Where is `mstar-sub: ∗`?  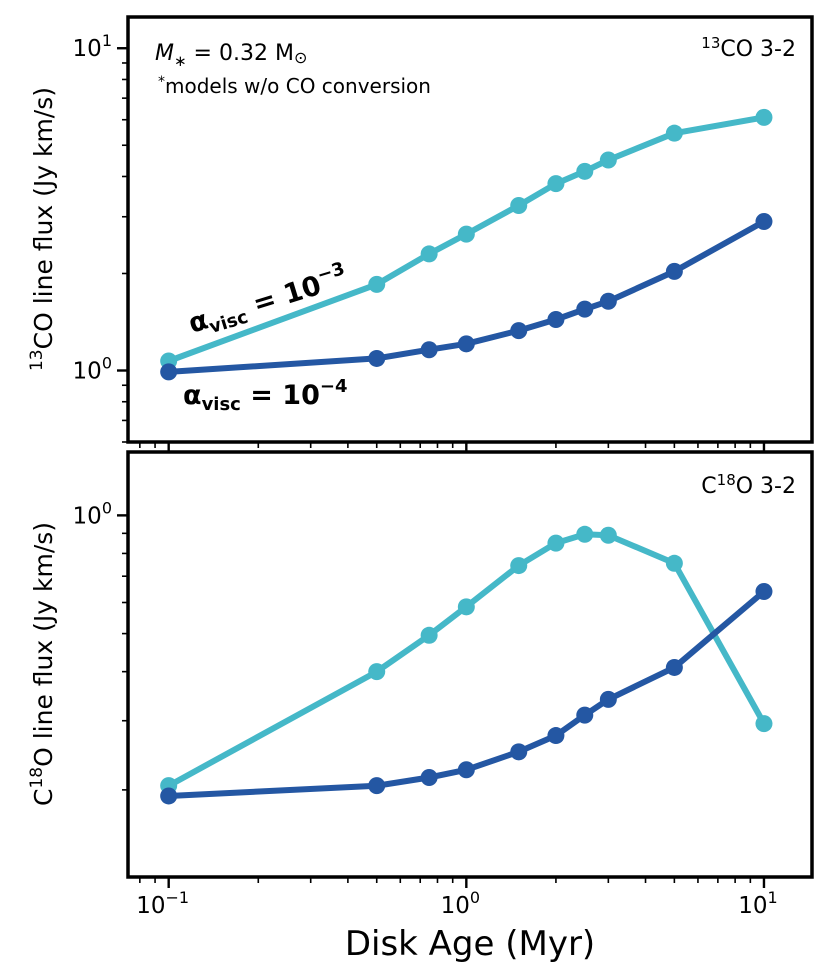 mstar-sub: ∗ is located at coordinates (180, 61).